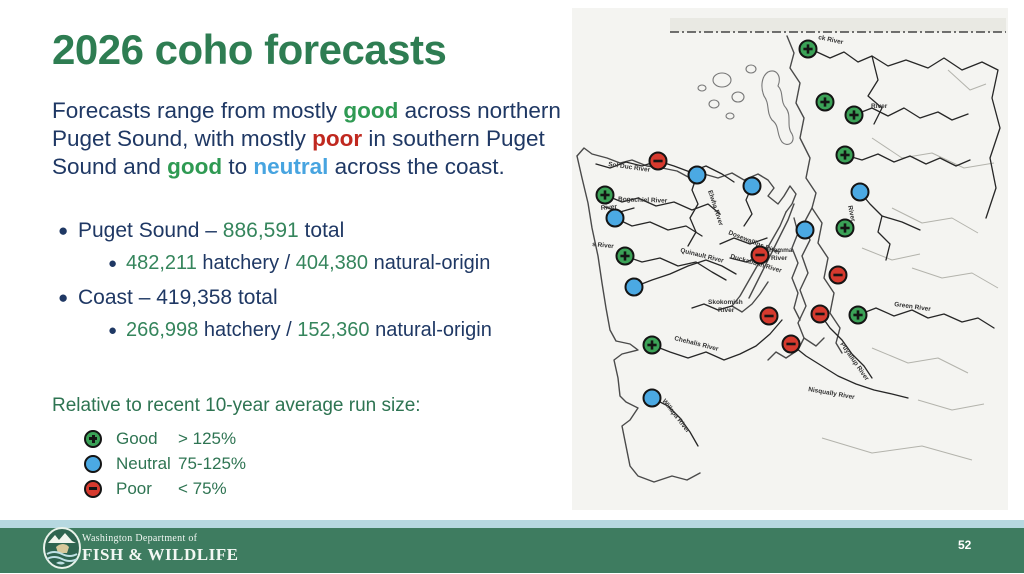  Describe the element at coordinates (781, 250) in the screenshot. I see `river-label: Hamma` at that location.